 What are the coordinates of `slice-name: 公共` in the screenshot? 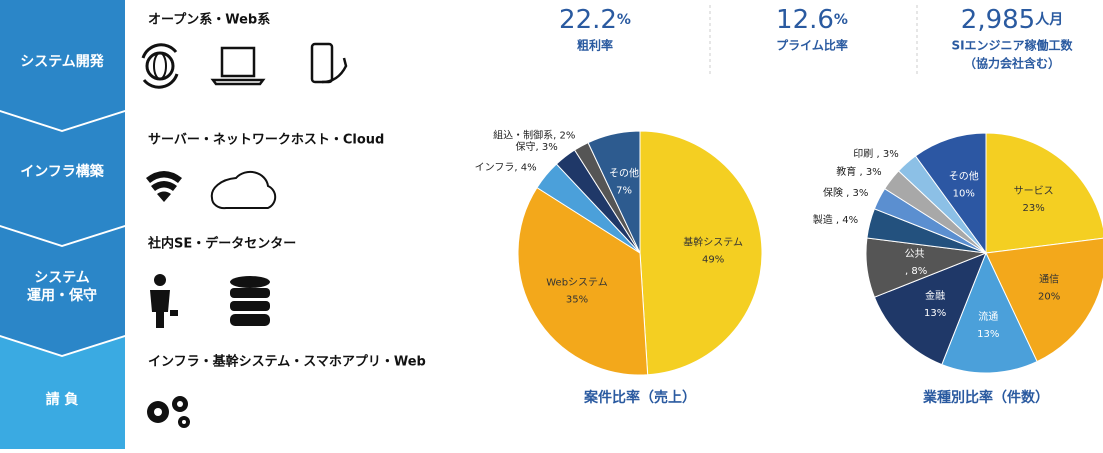 It's located at (915, 254).